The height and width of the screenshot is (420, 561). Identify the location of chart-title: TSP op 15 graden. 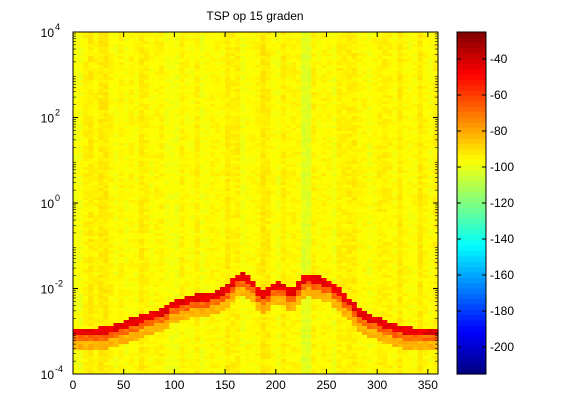
(254, 16).